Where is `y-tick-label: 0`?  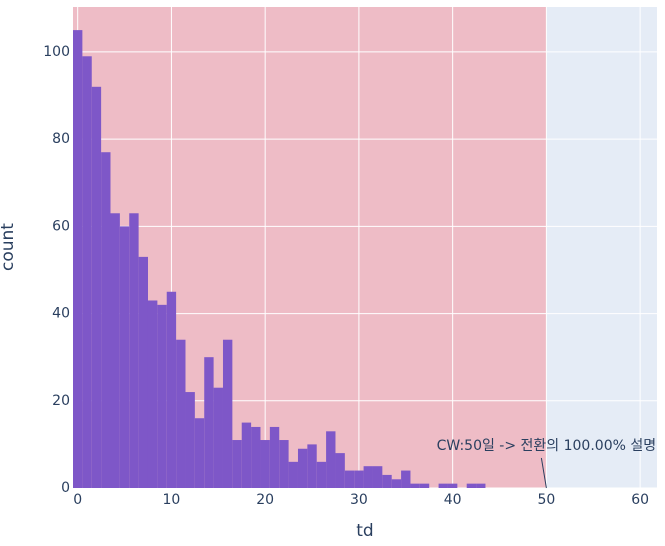
y-tick-label: 0 is located at coordinates (65, 488).